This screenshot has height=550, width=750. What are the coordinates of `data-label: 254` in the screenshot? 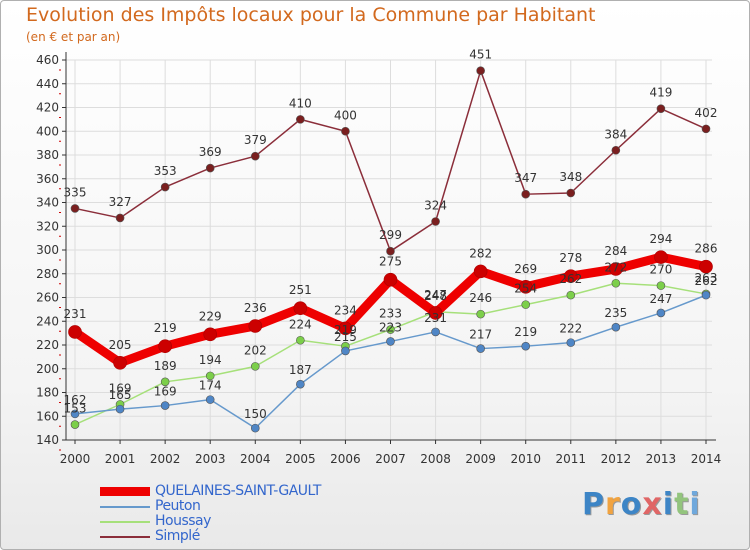 It's located at (525, 289).